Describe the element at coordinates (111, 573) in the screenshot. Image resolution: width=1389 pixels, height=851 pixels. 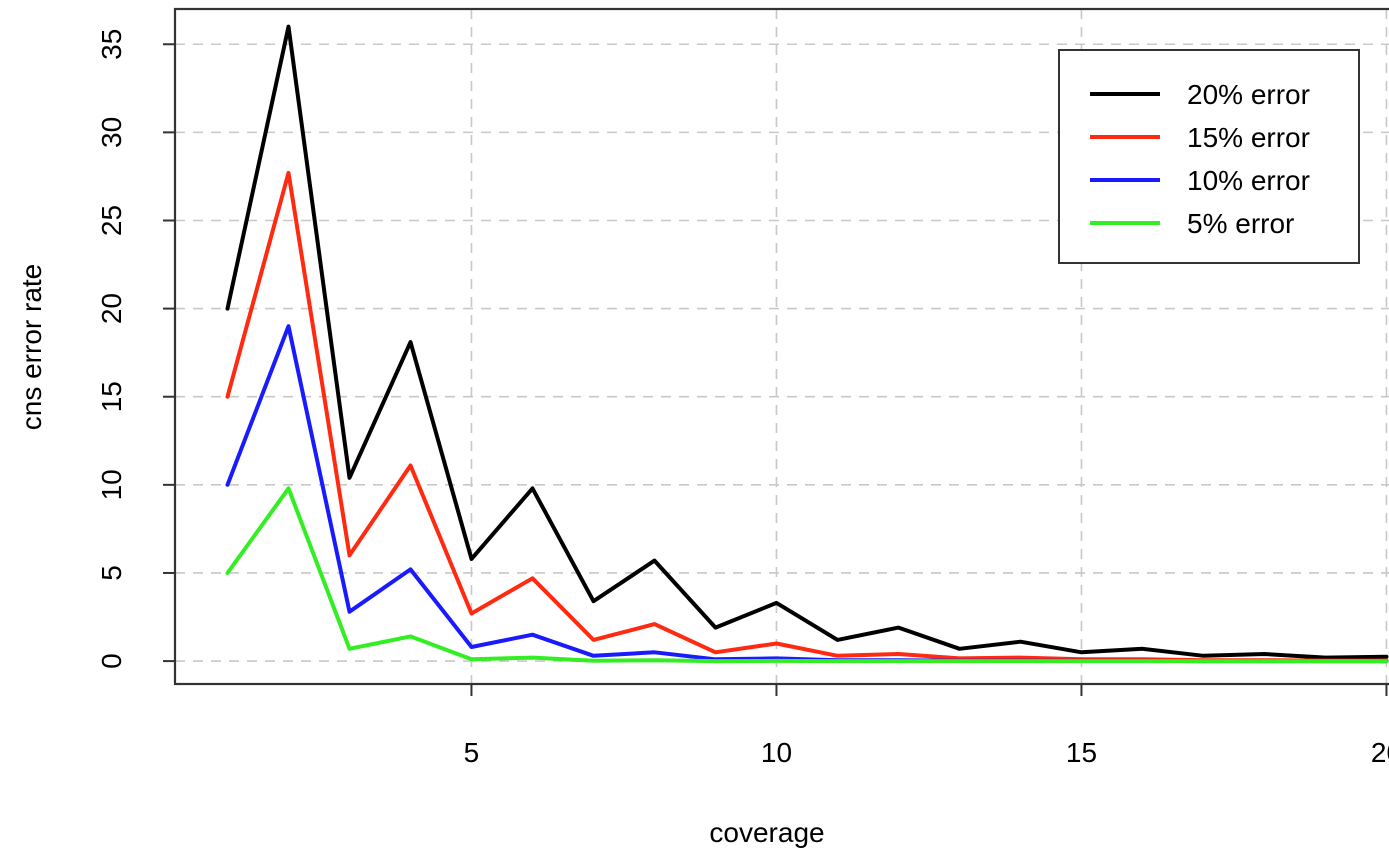
I see `y-tick-label: 5` at that location.